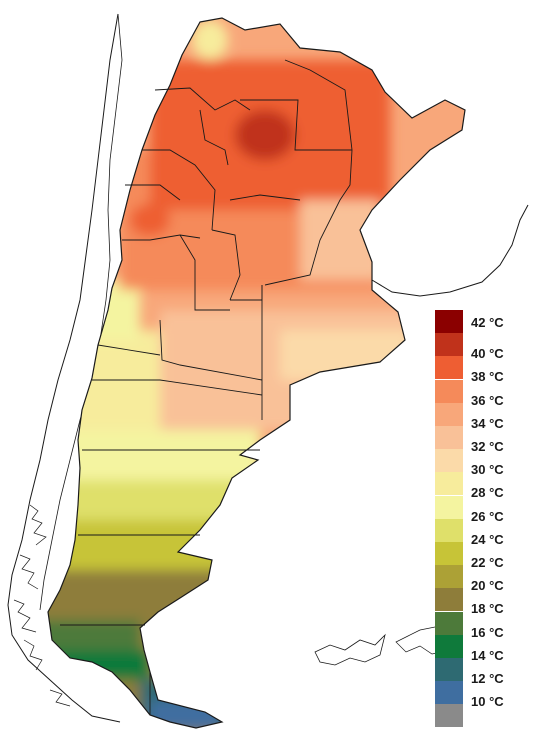 This screenshot has height=745, width=538. What do you see at coordinates (487, 354) in the screenshot?
I see `legend-label: 40 °C` at bounding box center [487, 354].